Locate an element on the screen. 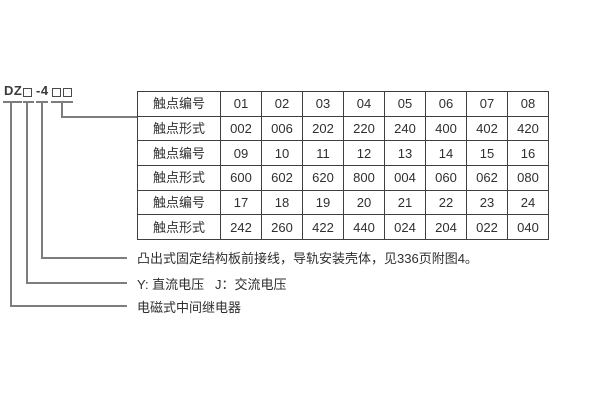 The height and width of the screenshot is (400, 600). table-cell: 422 is located at coordinates (323, 227).